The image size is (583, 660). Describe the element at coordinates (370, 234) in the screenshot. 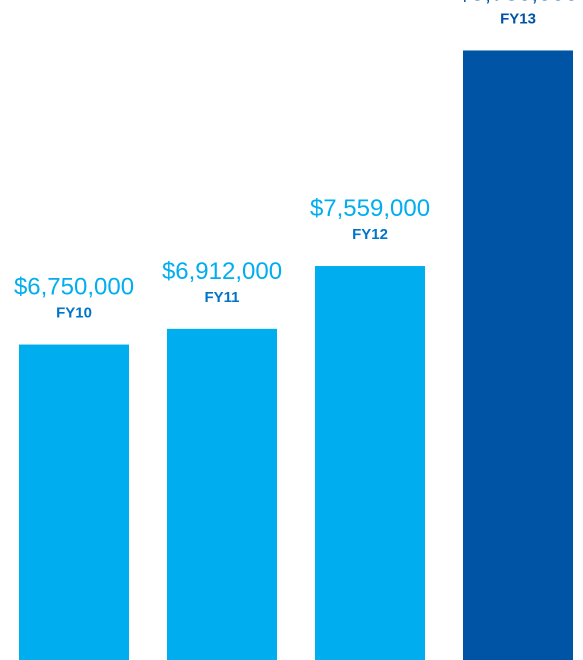

I see `category-label-fy12: FY12` at that location.